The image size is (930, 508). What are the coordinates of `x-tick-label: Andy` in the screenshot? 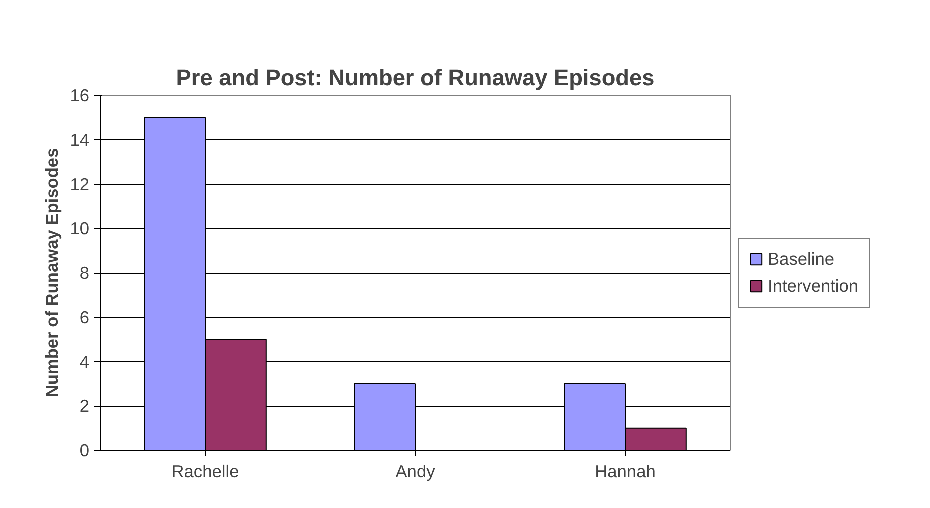 It's located at (416, 472).